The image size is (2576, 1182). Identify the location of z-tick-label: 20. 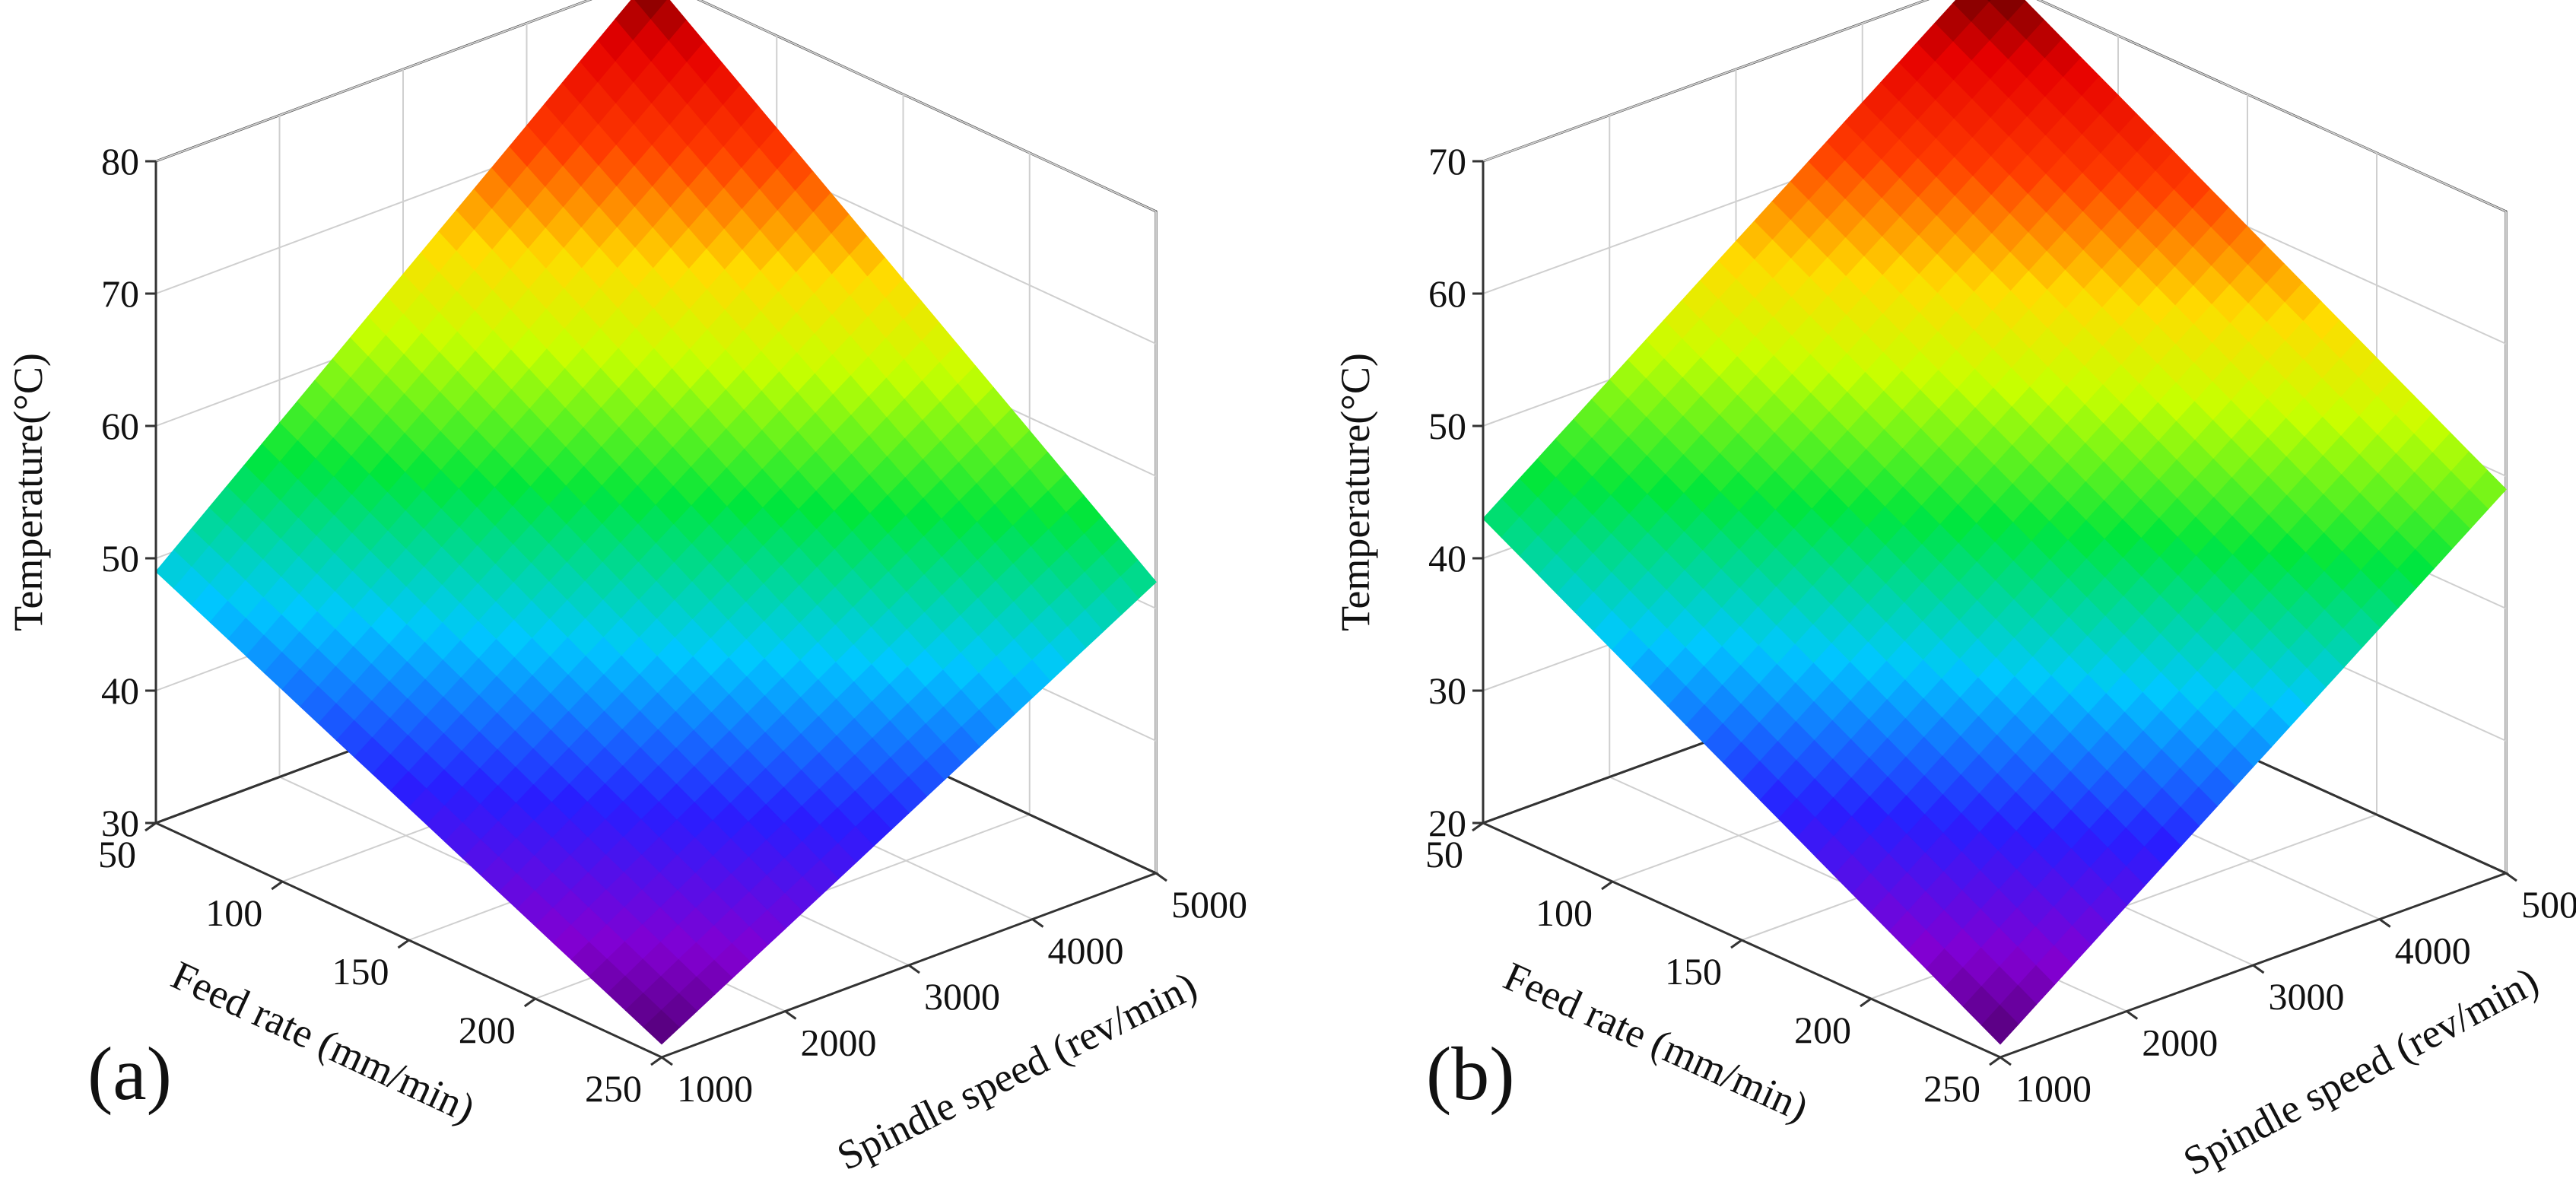
(1447, 823).